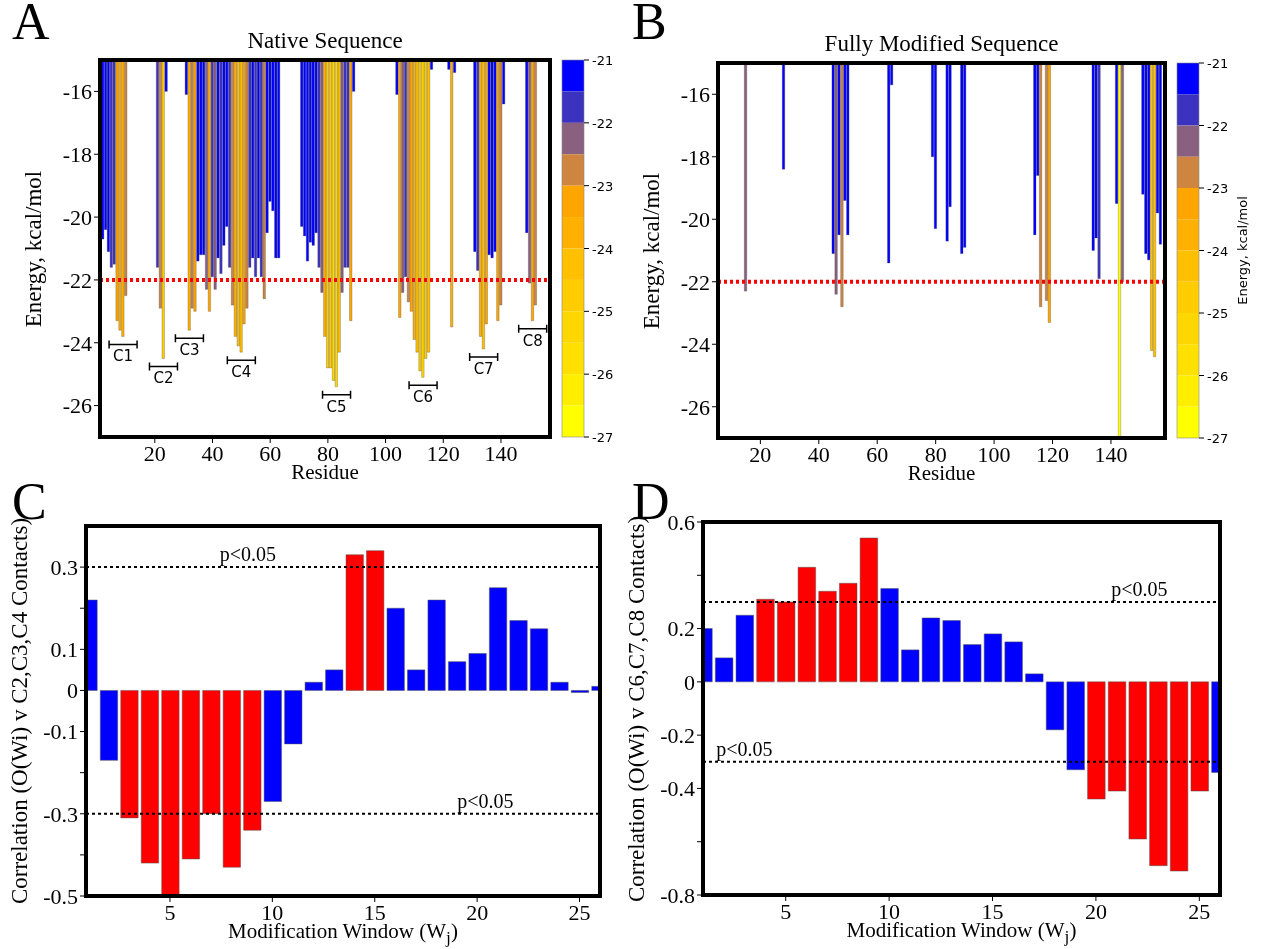 Image resolution: width=1263 pixels, height=949 pixels. Describe the element at coordinates (677, 895) in the screenshot. I see `y-tick-label: -0.8` at that location.